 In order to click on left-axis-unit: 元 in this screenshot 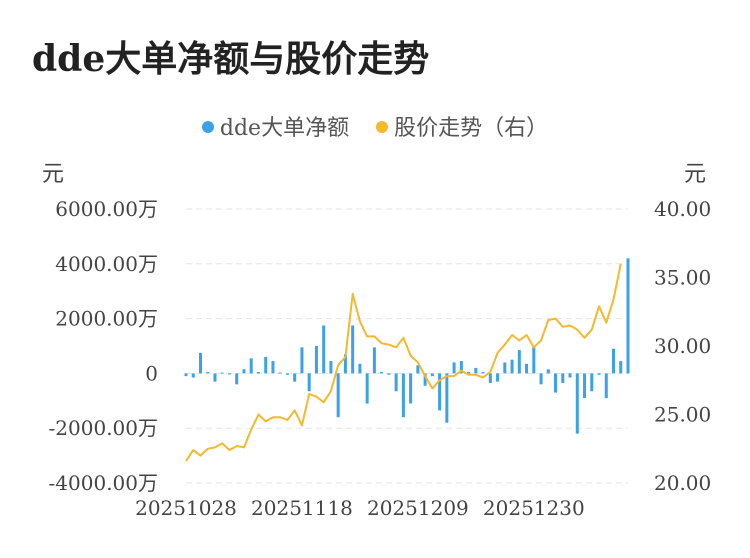, I will do `click(53, 174)`.